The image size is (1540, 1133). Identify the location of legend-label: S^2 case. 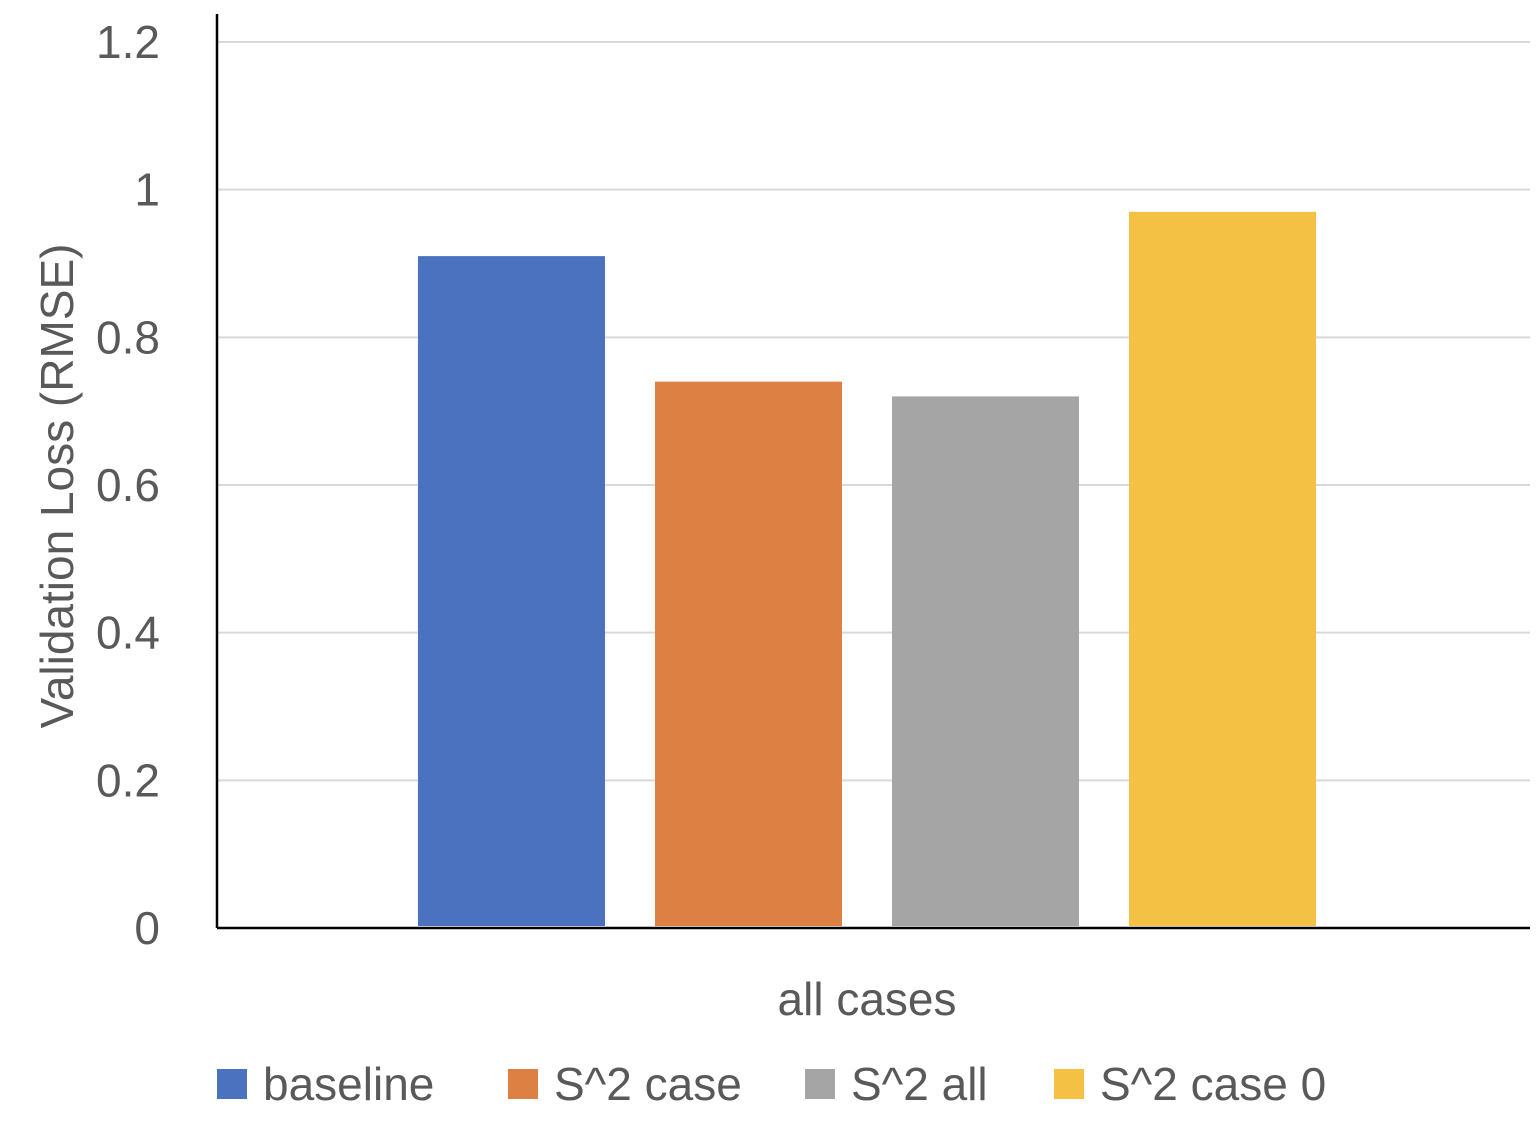
(648, 1084).